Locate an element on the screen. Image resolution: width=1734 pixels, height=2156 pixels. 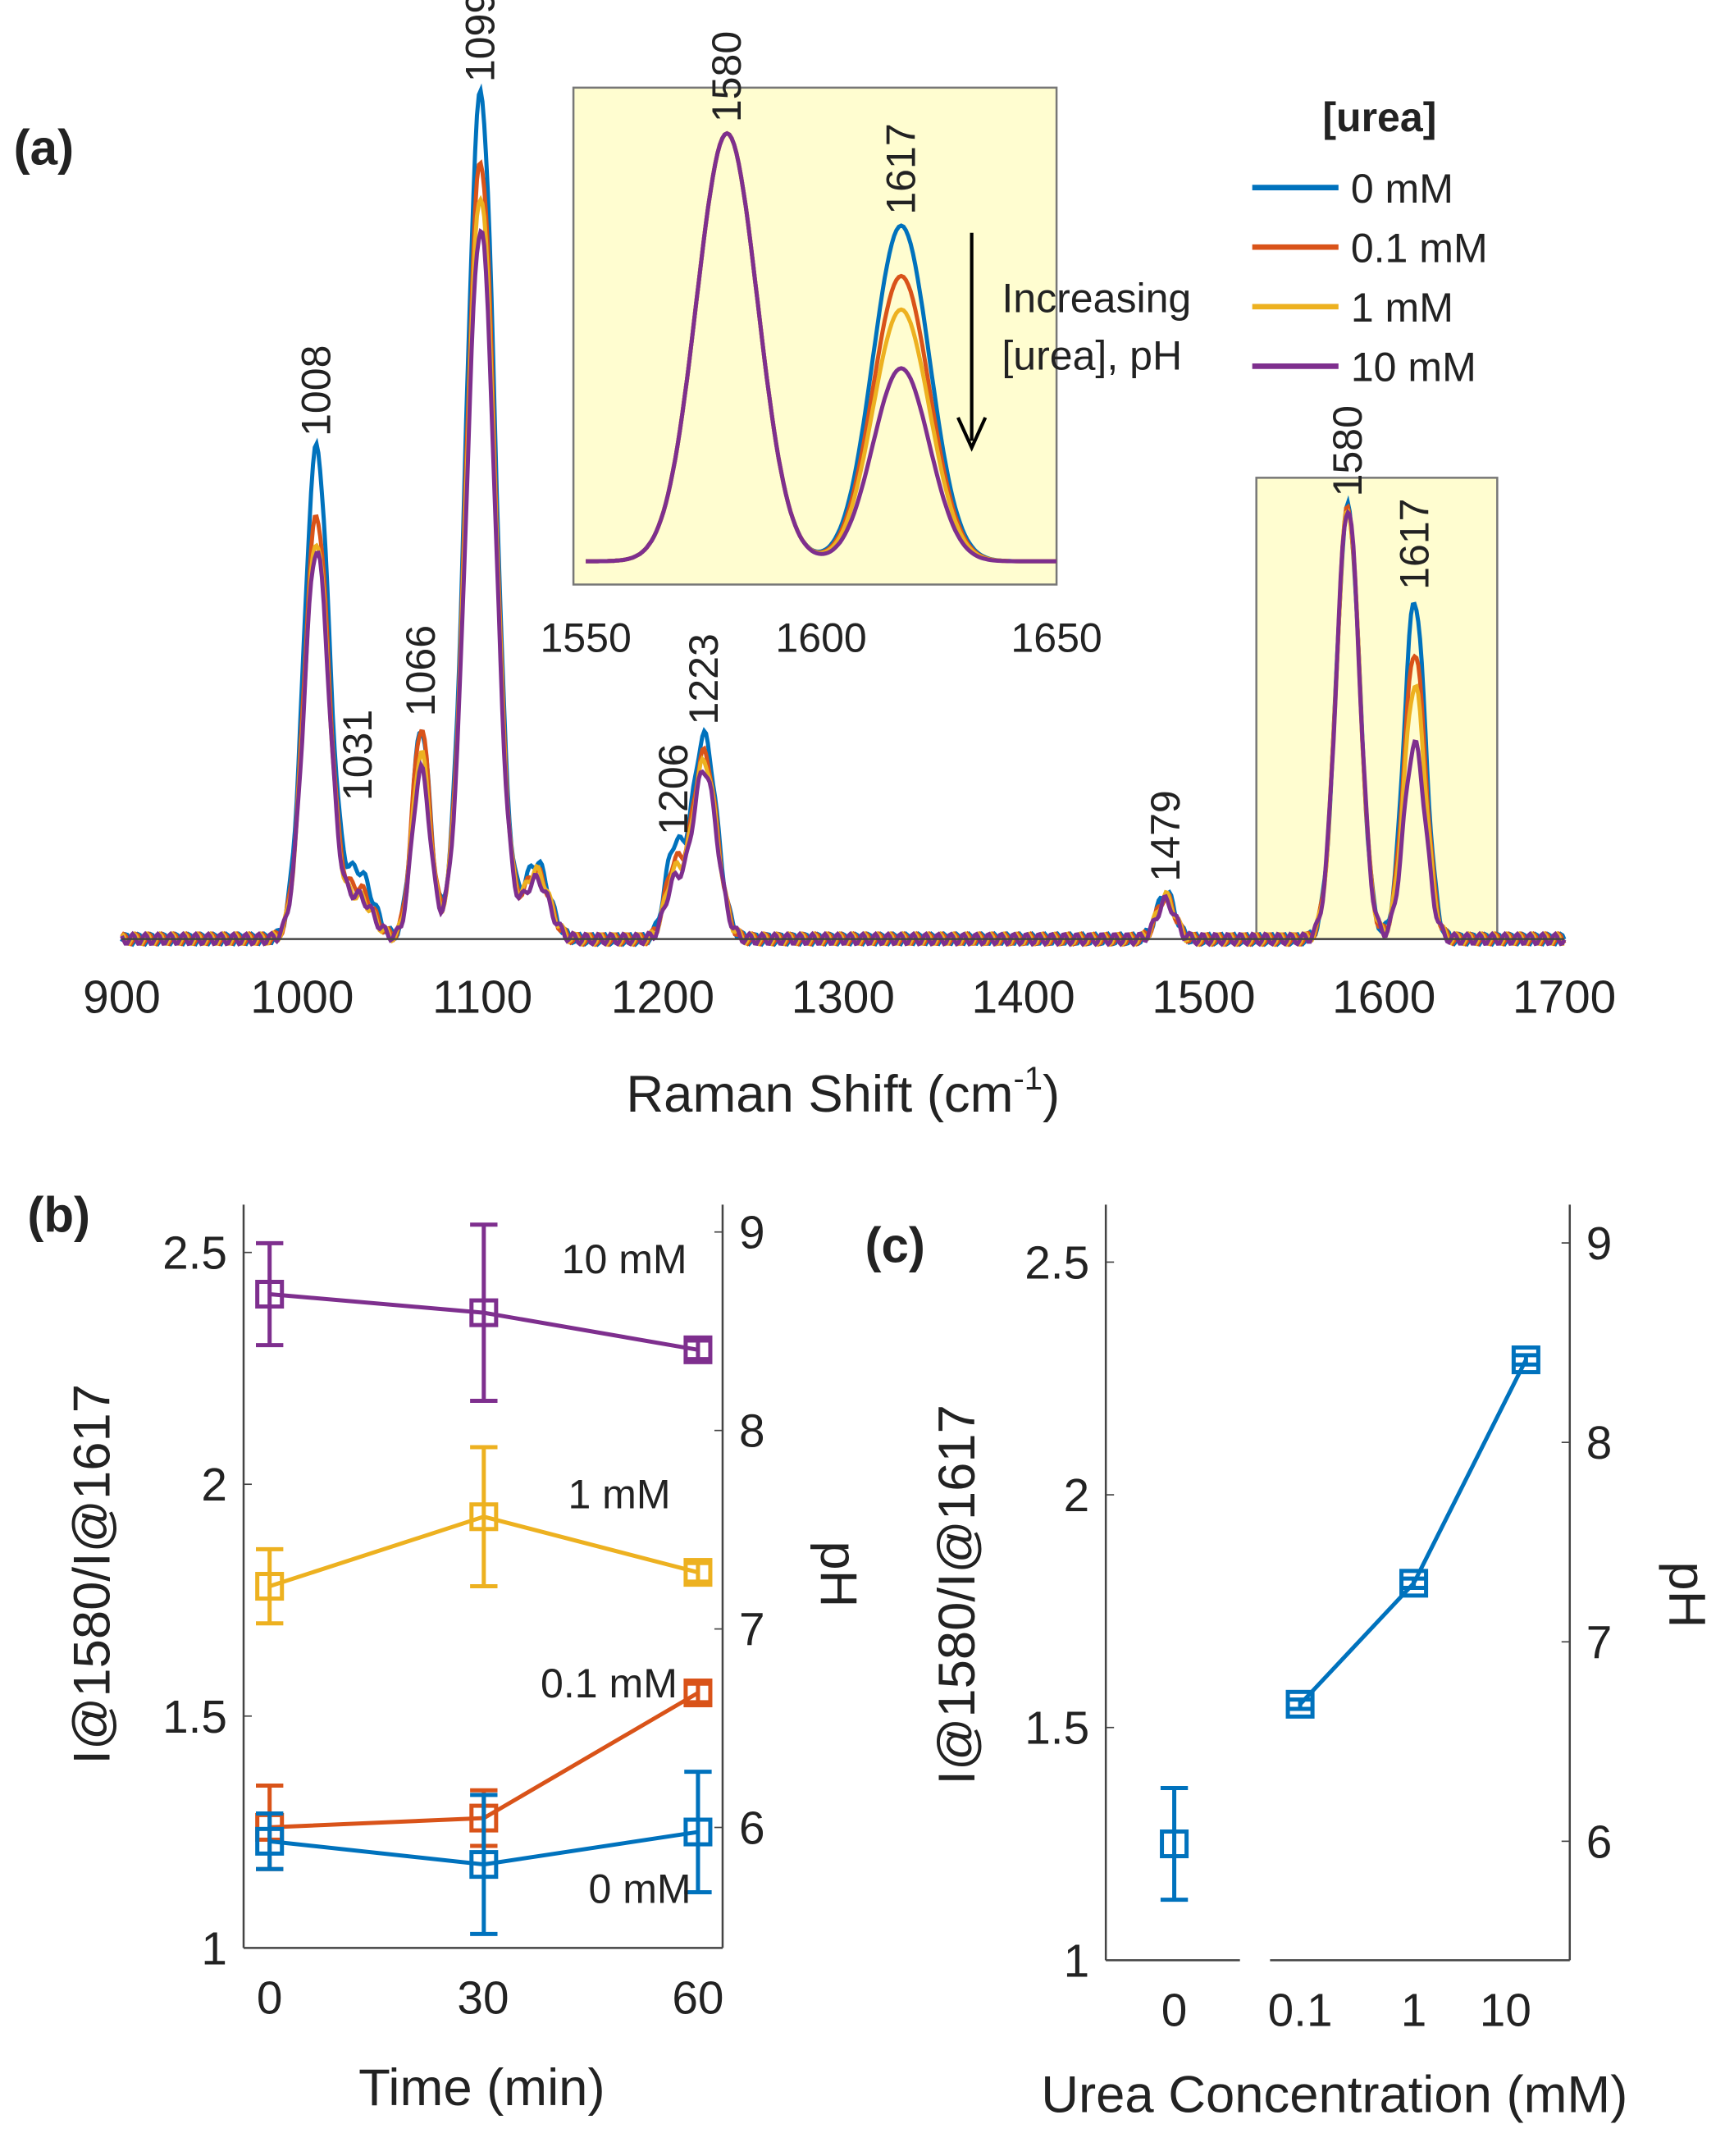
inset-x-tick-label: 1550 is located at coordinates (585, 637).